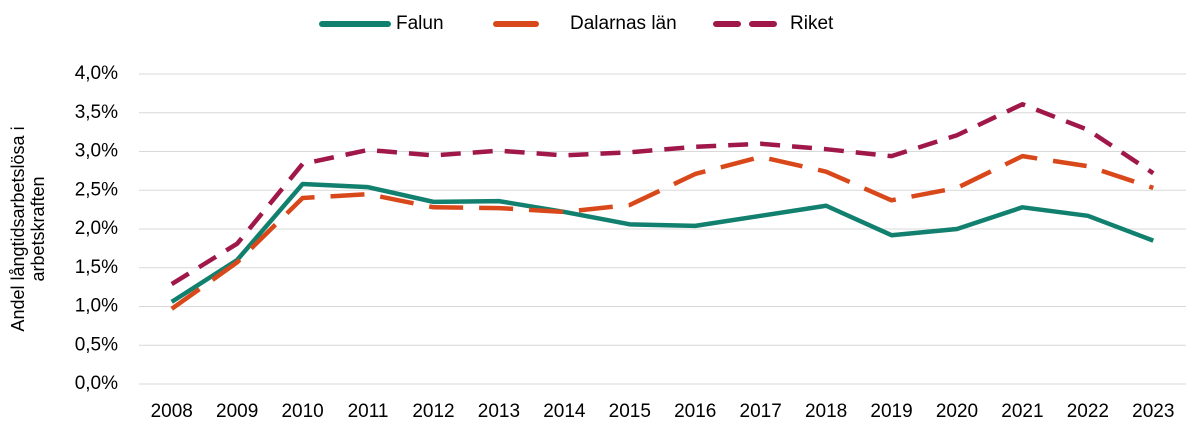 The width and height of the screenshot is (1186, 421). Describe the element at coordinates (18, 228) in the screenshot. I see `y-axis-label: Andel långtidsarbetslösa i` at that location.